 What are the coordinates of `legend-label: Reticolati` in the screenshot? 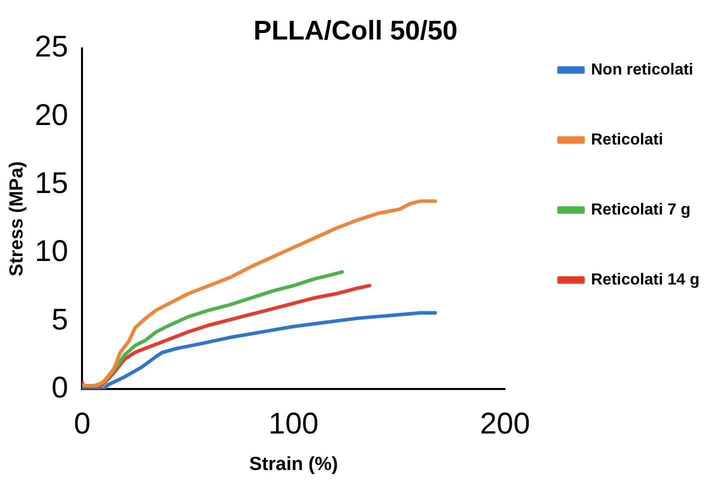 It's located at (627, 139).